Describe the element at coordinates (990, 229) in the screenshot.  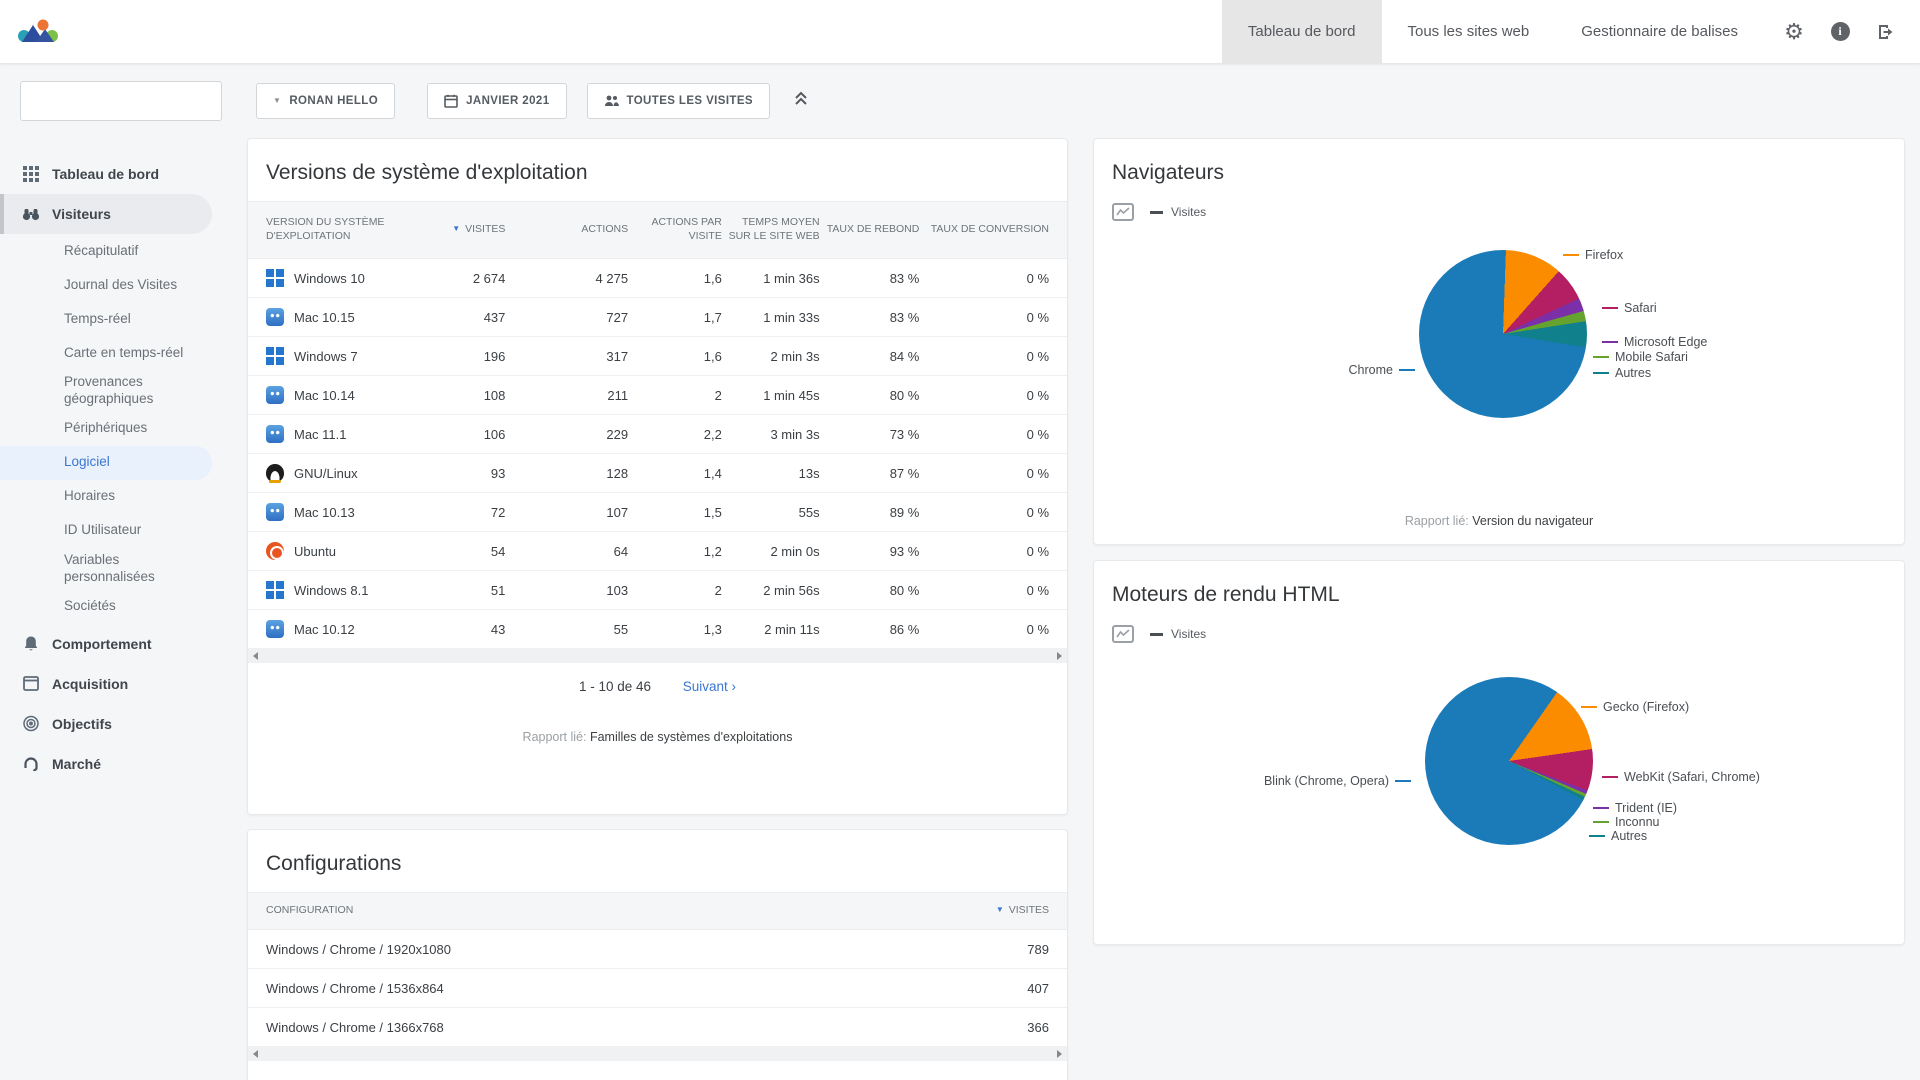
I see `col-conversion-rate: TAUX DE CONVERSION` at that location.